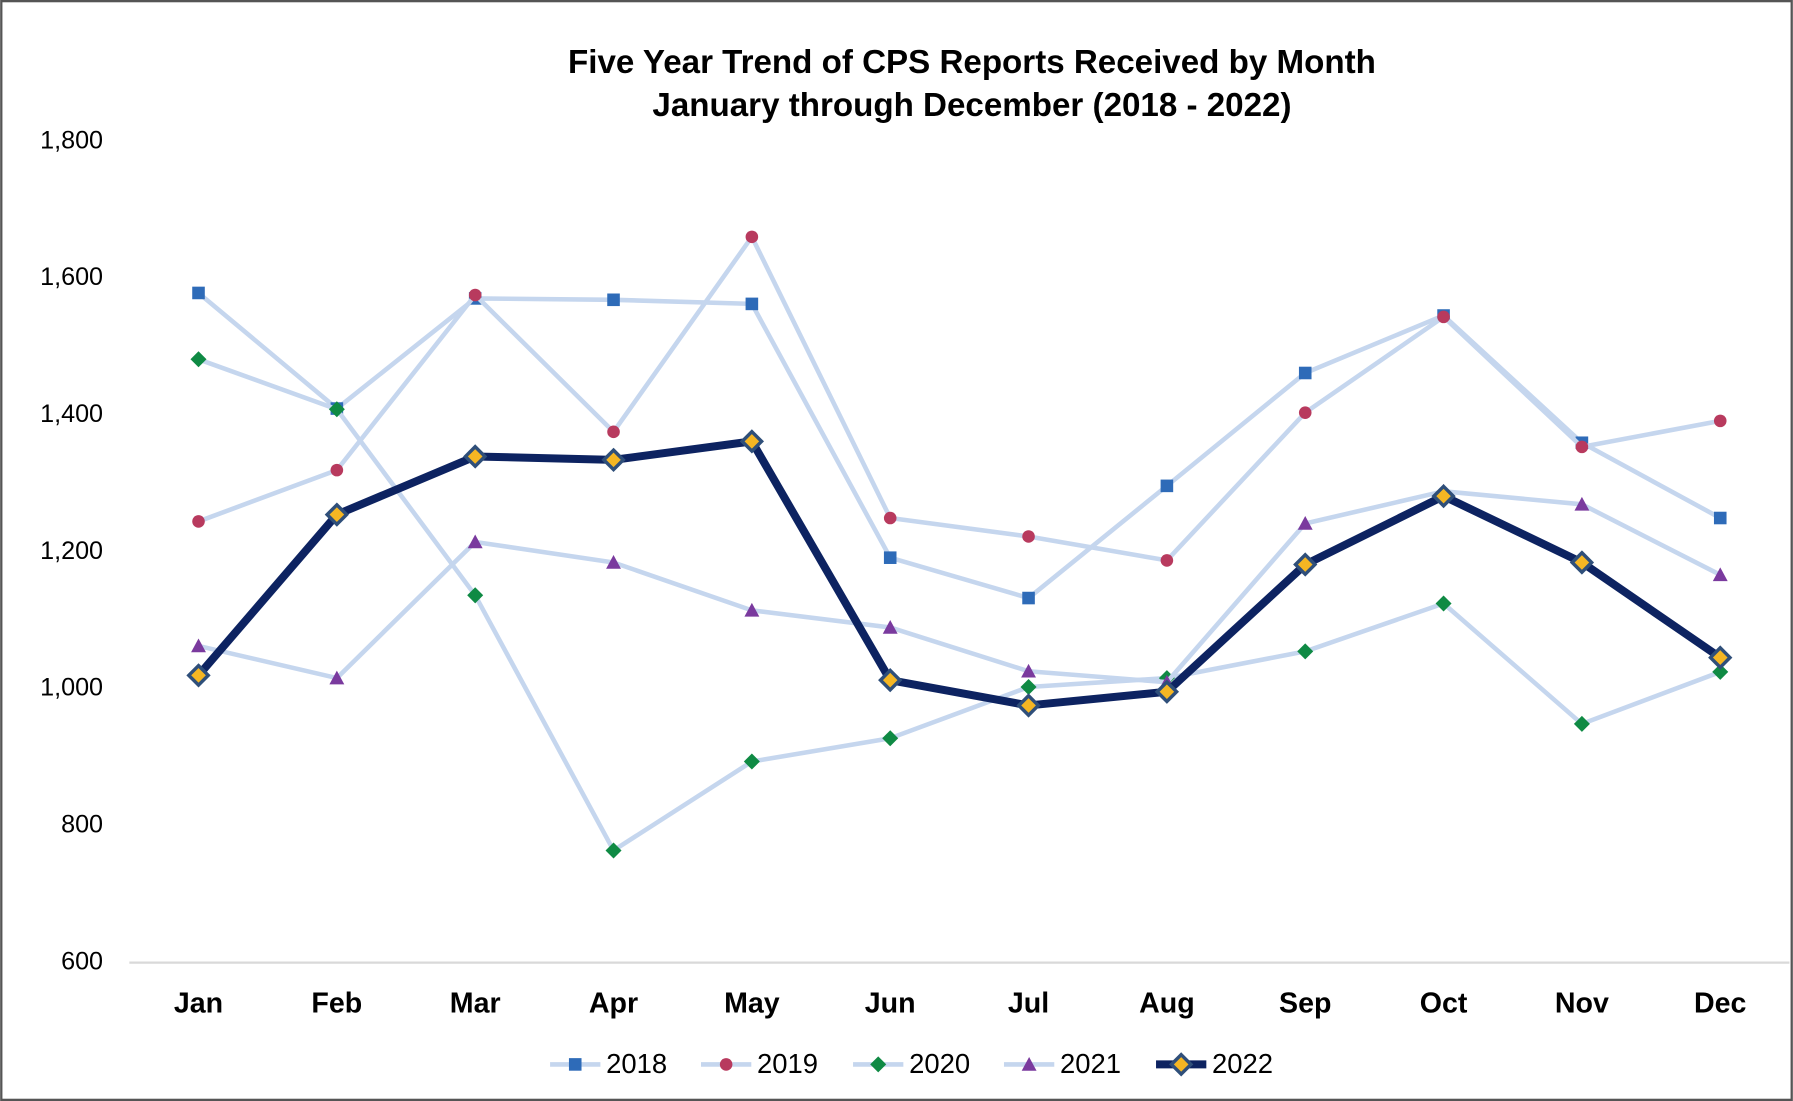 The image size is (1793, 1101). What do you see at coordinates (71, 688) in the screenshot?
I see `y-tick-label: 1,000` at bounding box center [71, 688].